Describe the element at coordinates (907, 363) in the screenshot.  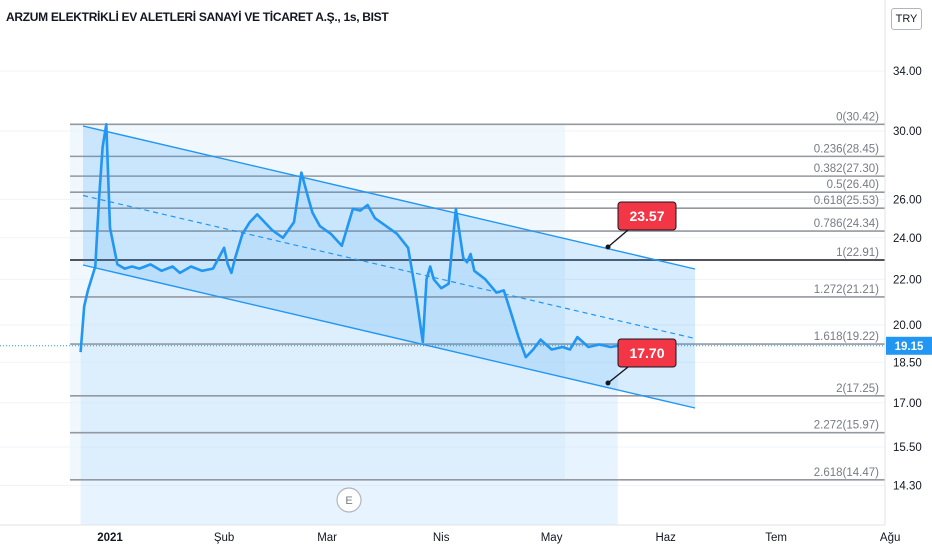
I see `price-tick-label: 18.50` at that location.